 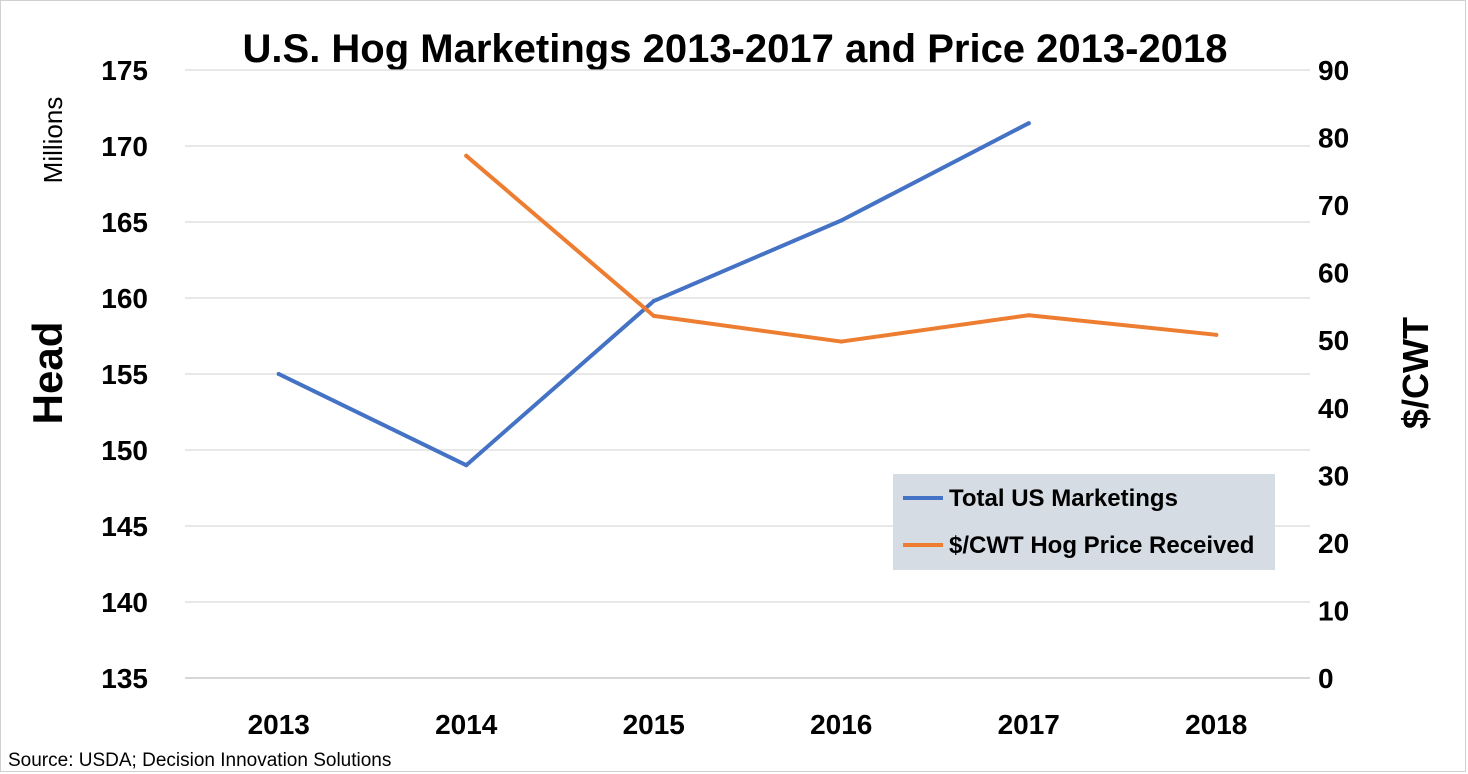 I want to click on x-tick-label: 2014, so click(x=466, y=724).